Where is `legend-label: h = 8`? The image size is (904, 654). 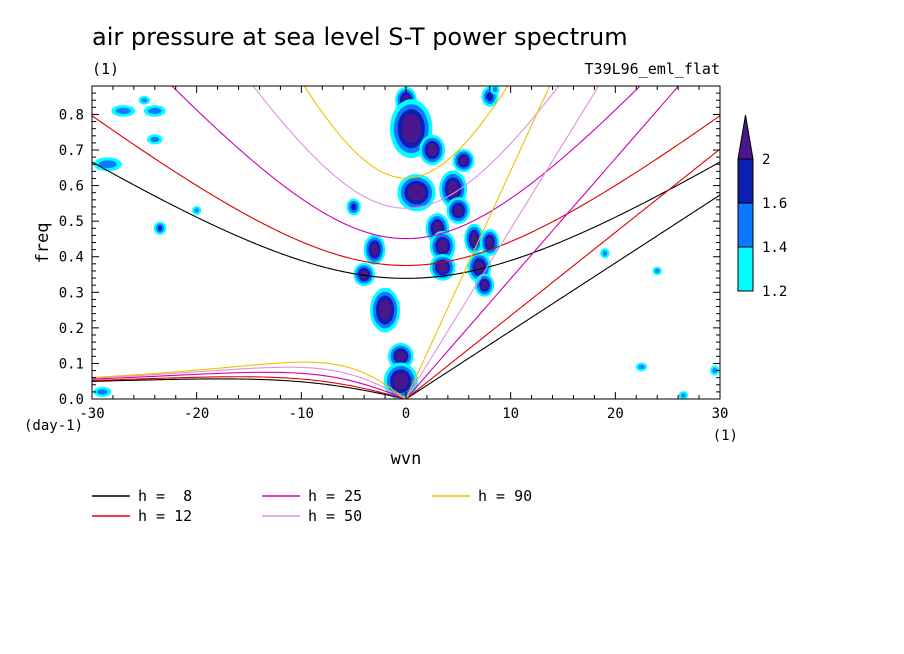 legend-label: h = 8 is located at coordinates (165, 496).